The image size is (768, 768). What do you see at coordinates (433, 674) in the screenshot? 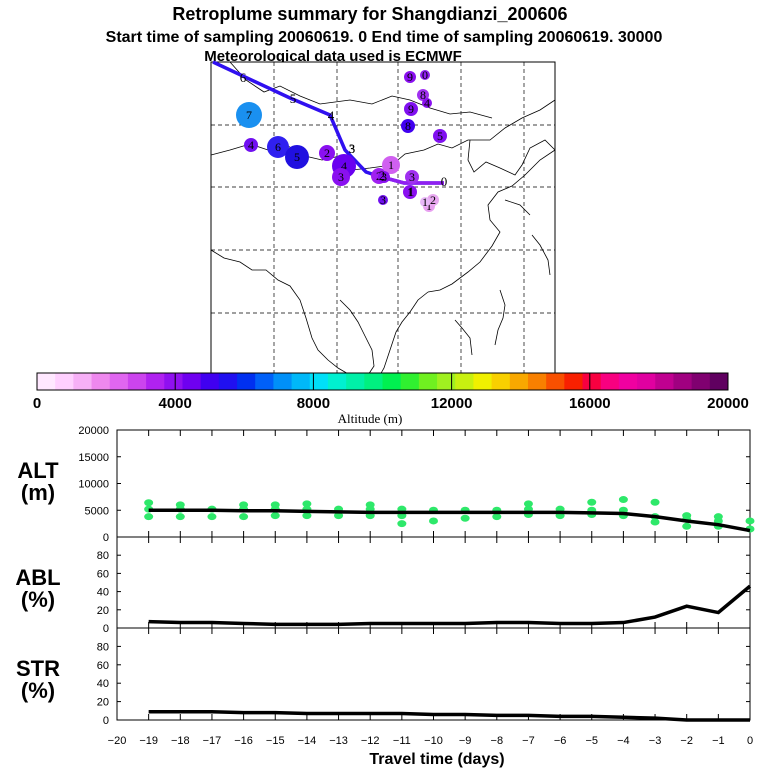
I see `plot-frame` at bounding box center [433, 674].